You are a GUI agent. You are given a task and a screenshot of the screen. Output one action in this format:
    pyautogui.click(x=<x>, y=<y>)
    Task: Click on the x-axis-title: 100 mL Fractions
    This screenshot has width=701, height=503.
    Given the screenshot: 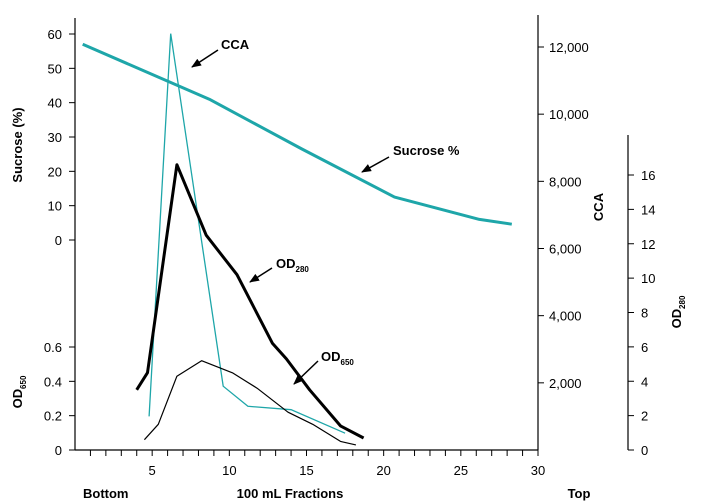 What is the action you would take?
    pyautogui.click(x=290, y=493)
    